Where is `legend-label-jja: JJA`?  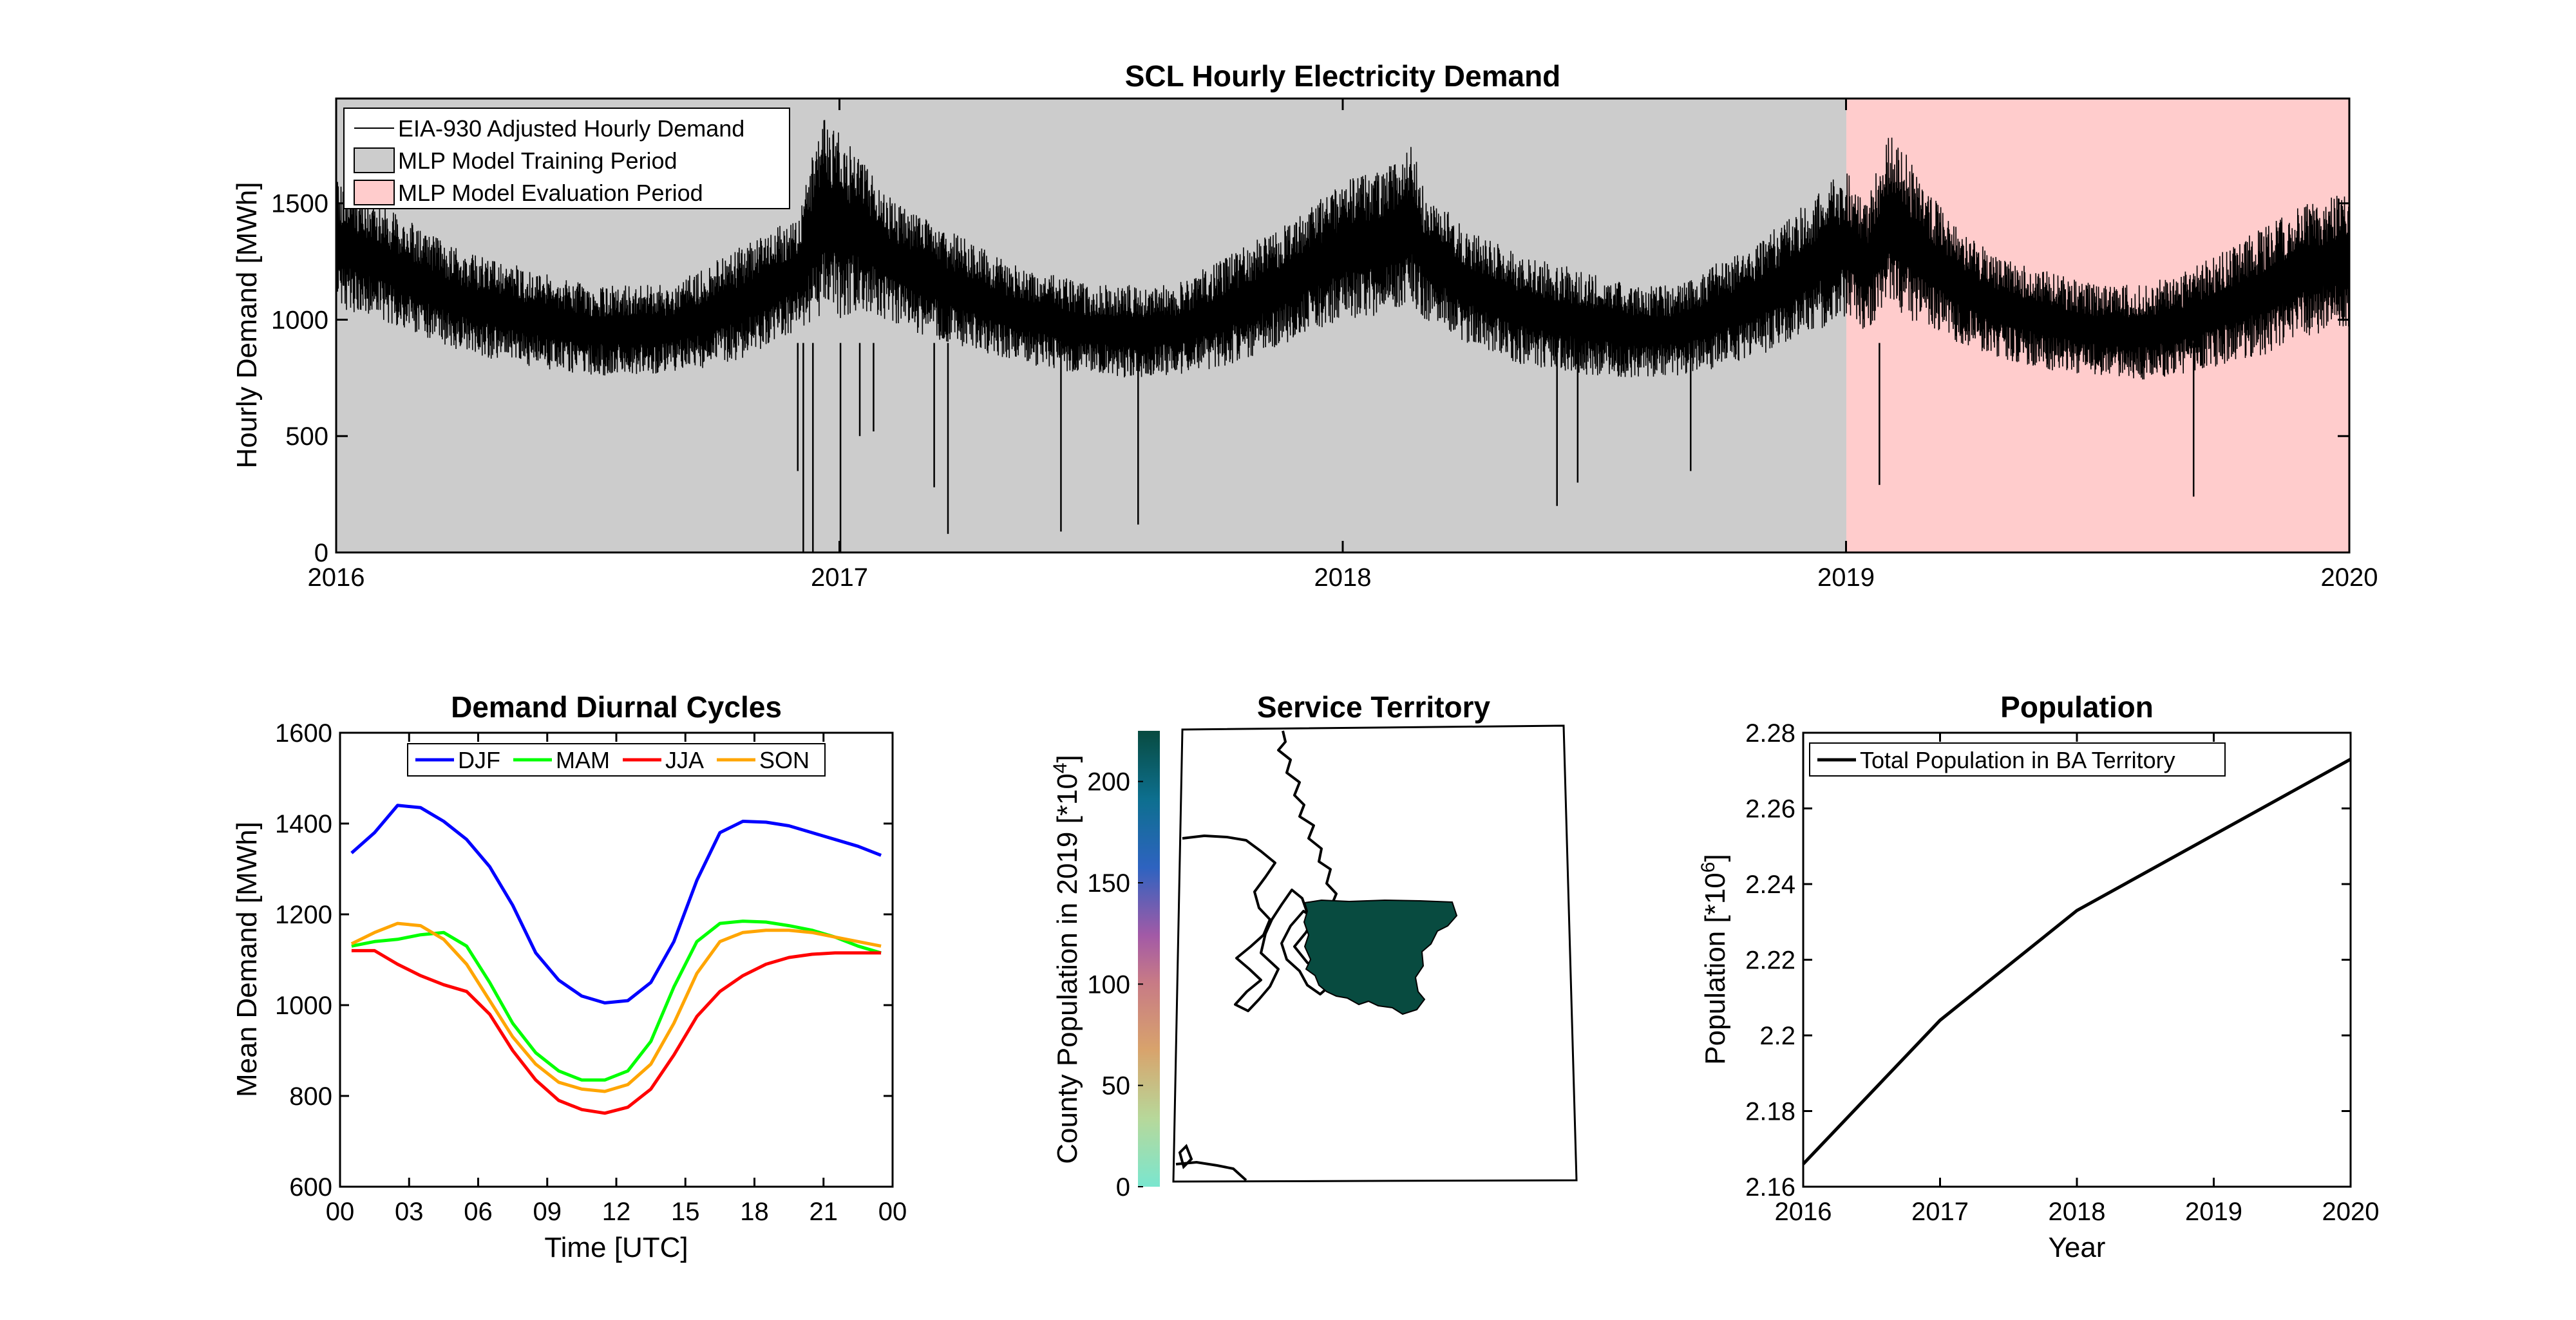
legend-label-jja: JJA is located at coordinates (684, 760).